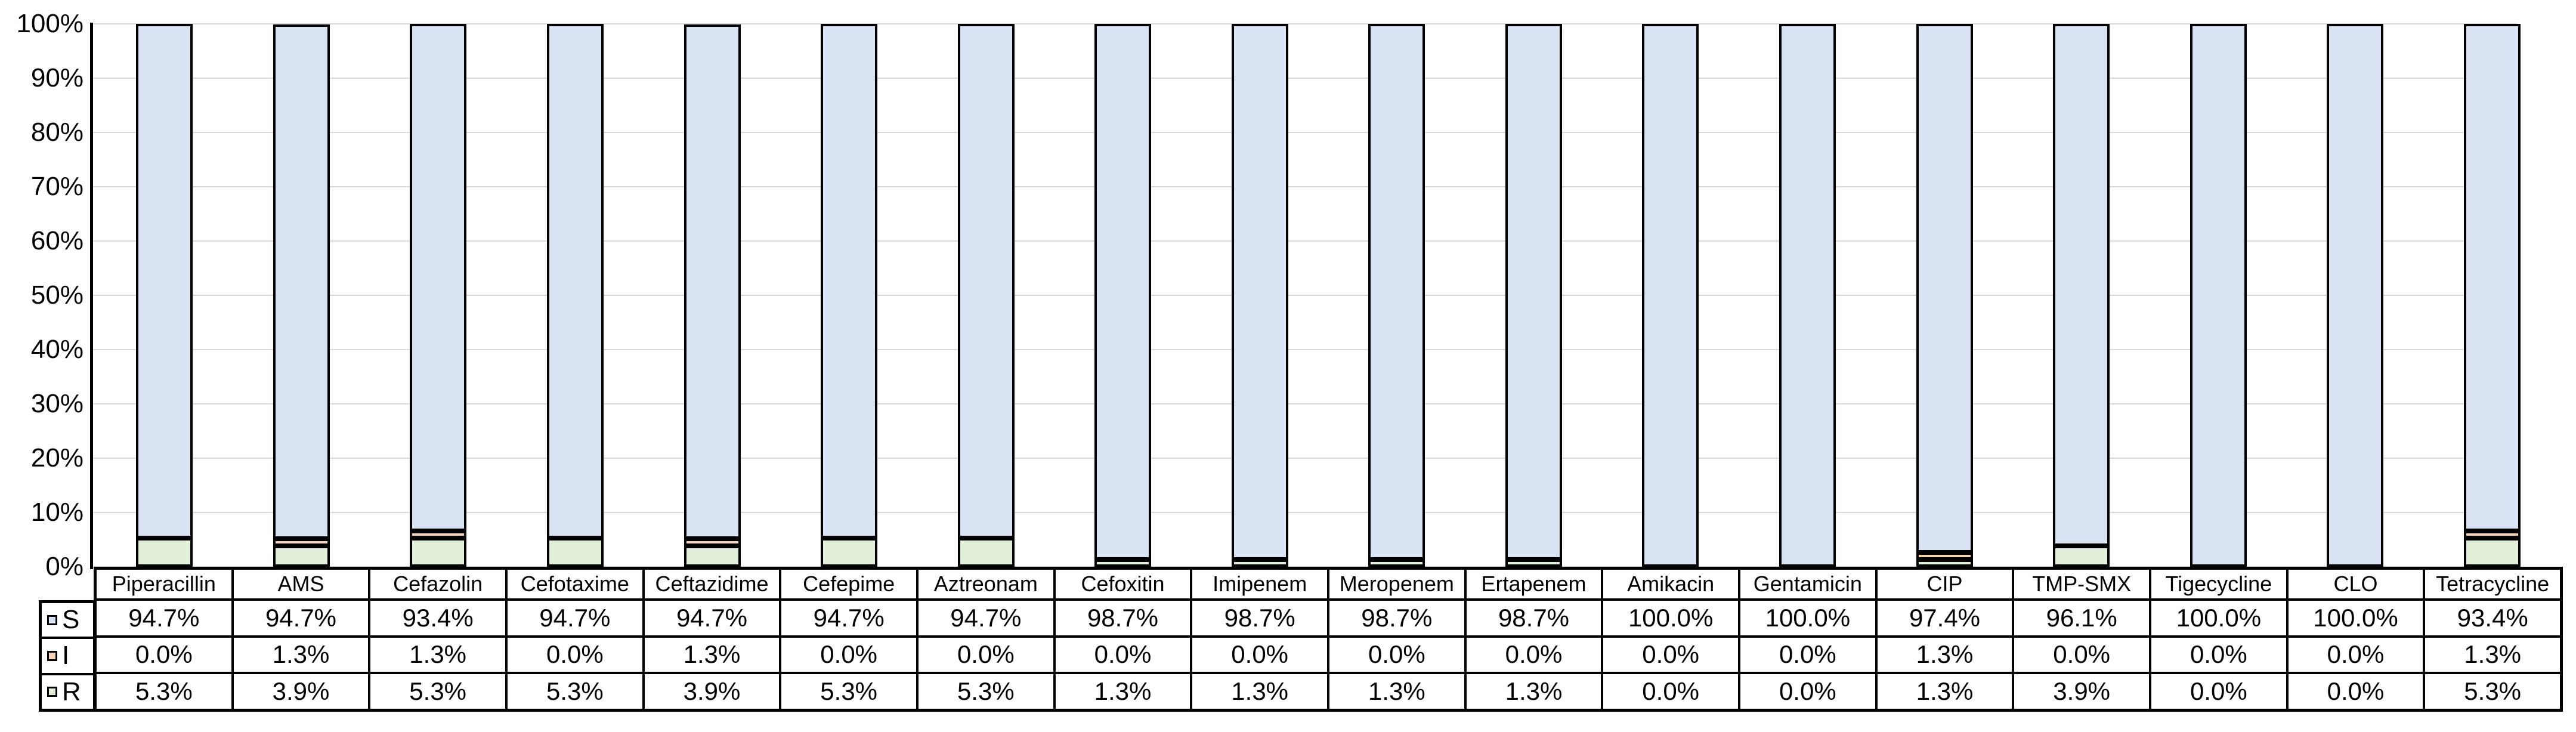  Describe the element at coordinates (712, 281) in the screenshot. I see `bar-segment-s-ceftazidime` at that location.